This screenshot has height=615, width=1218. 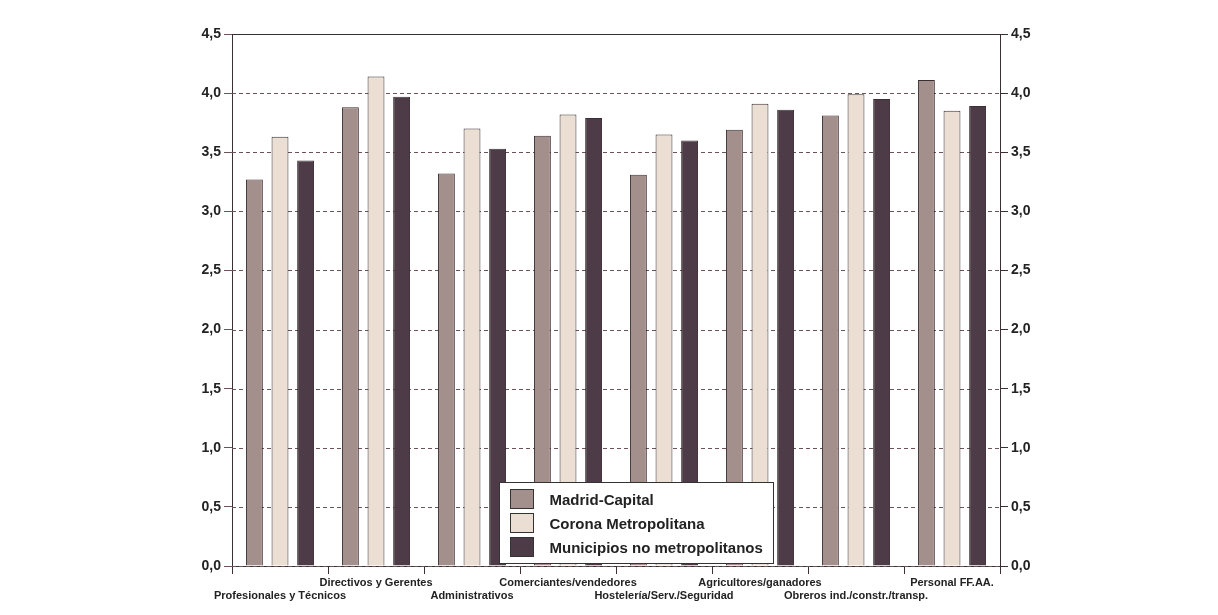 I want to click on y2-tick-label: 1,5, so click(x=1021, y=387).